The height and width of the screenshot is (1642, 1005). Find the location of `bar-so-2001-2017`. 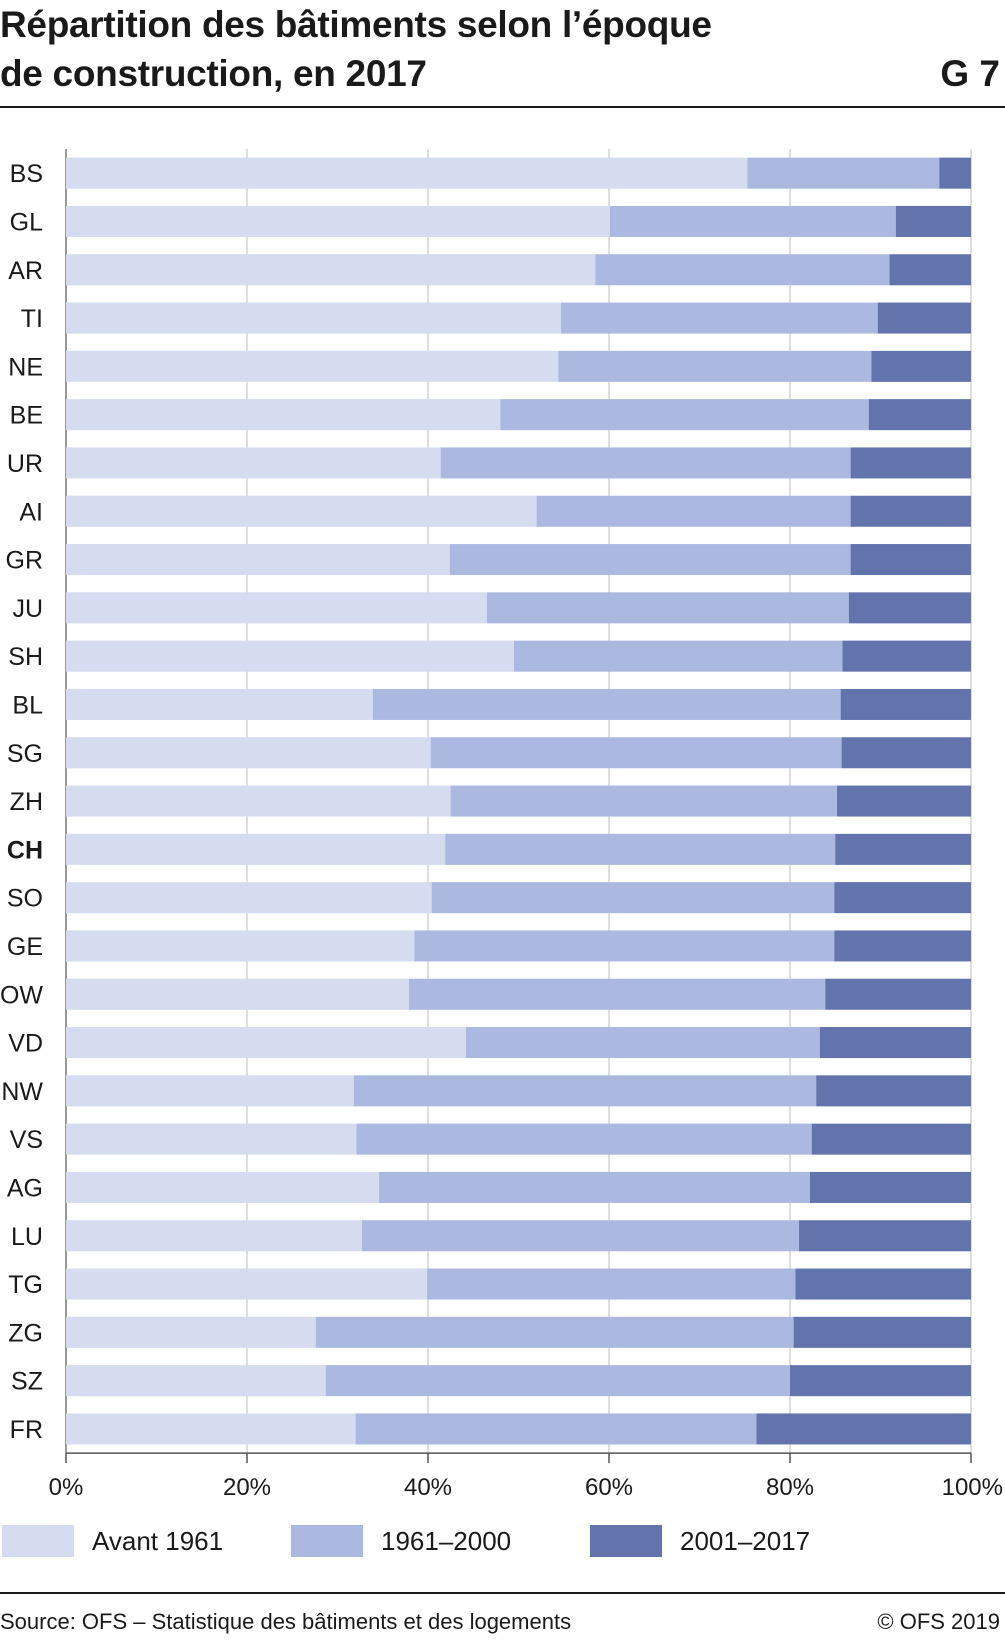

bar-so-2001-2017 is located at coordinates (902, 898).